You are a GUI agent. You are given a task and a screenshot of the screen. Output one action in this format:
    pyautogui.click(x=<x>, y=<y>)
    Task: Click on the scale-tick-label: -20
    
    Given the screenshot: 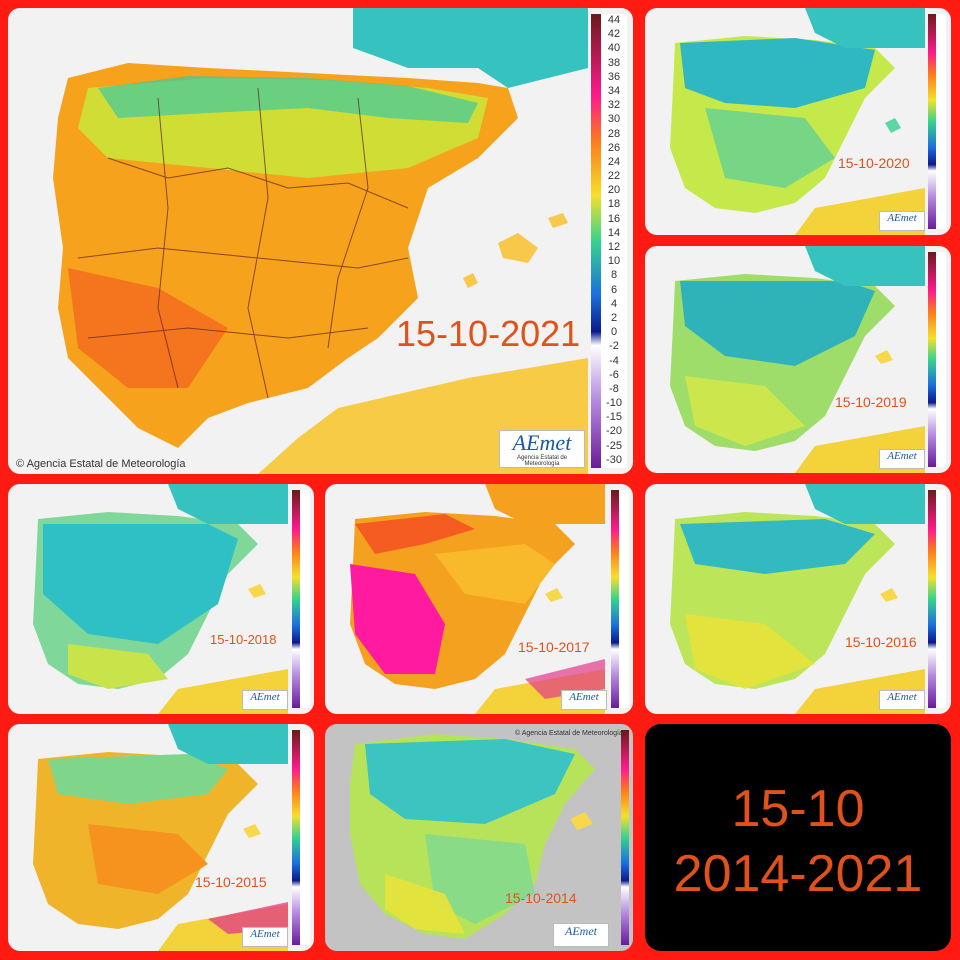 What is the action you would take?
    pyautogui.click(x=614, y=431)
    